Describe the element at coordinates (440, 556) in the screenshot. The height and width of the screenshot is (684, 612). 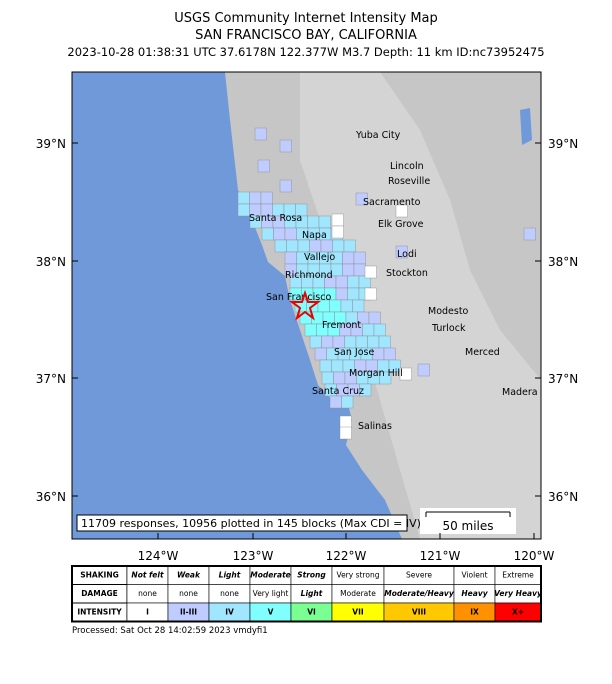
I see `lon-label: 121°W` at that location.